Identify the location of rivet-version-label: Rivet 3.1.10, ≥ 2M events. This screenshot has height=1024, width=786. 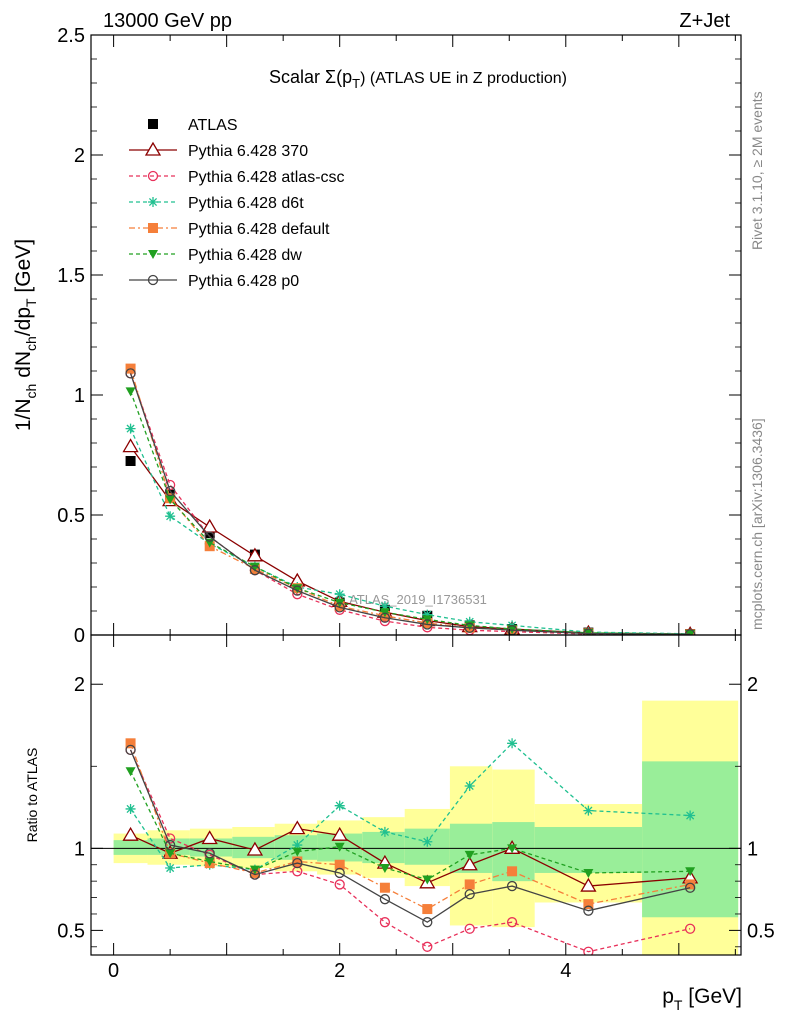
(757, 170).